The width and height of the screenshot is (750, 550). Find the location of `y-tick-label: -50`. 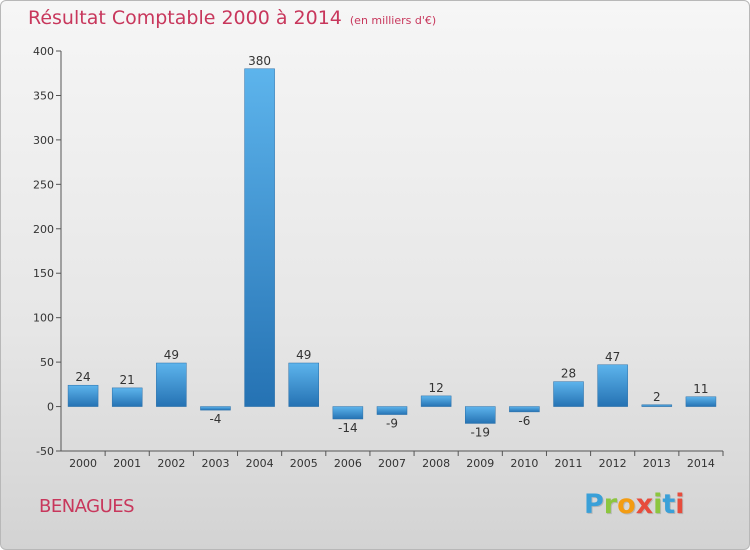

y-tick-label: -50 is located at coordinates (45, 451).